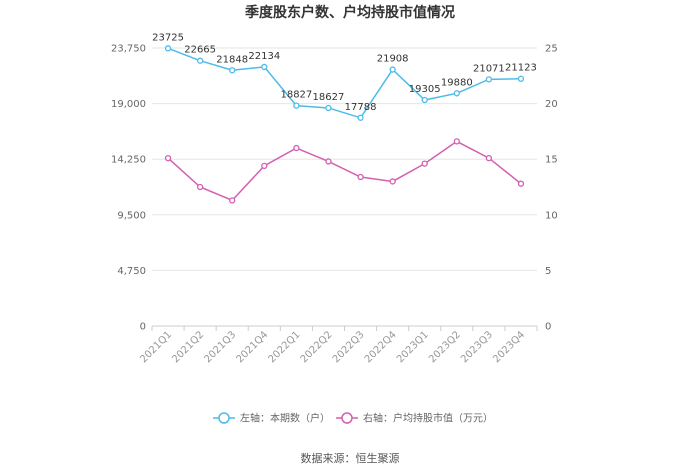 This screenshot has height=474, width=700. I want to click on chart-title: 季度股东户数、户均持股市值情况, so click(349, 12).